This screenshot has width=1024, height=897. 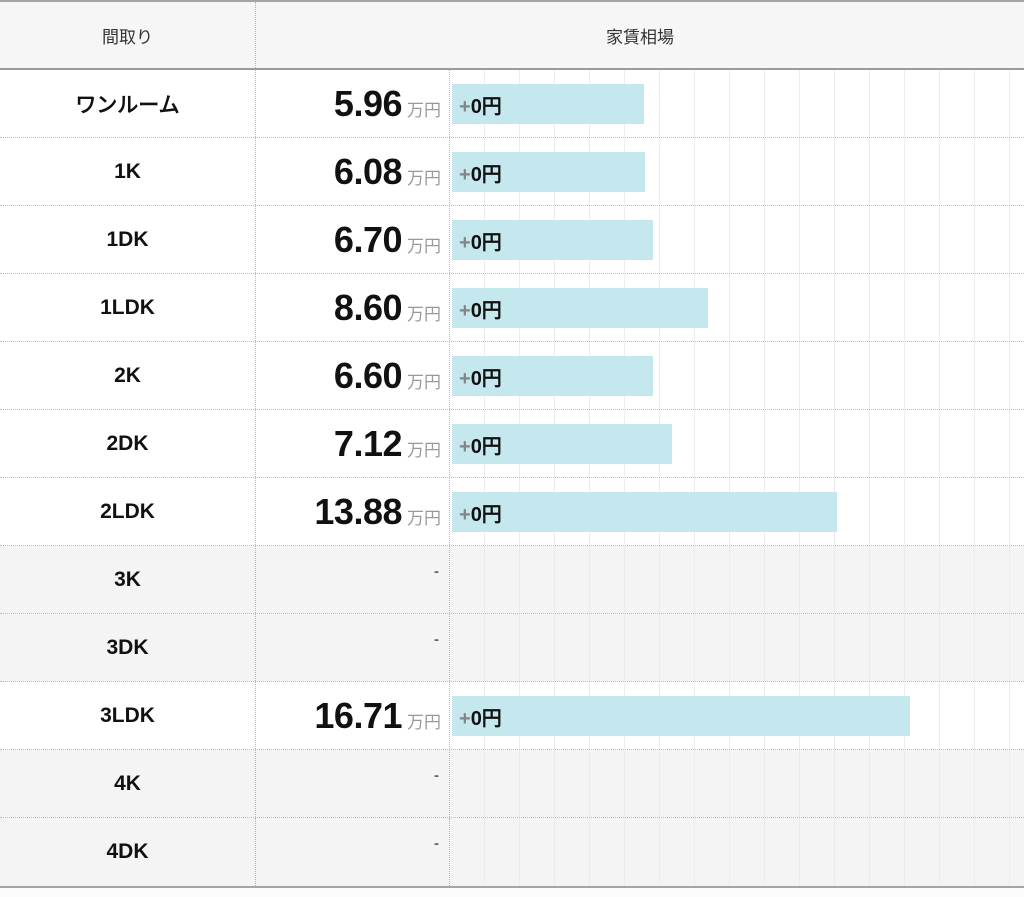 What do you see at coordinates (368, 307) in the screenshot?
I see `rent-value: 8.60` at bounding box center [368, 307].